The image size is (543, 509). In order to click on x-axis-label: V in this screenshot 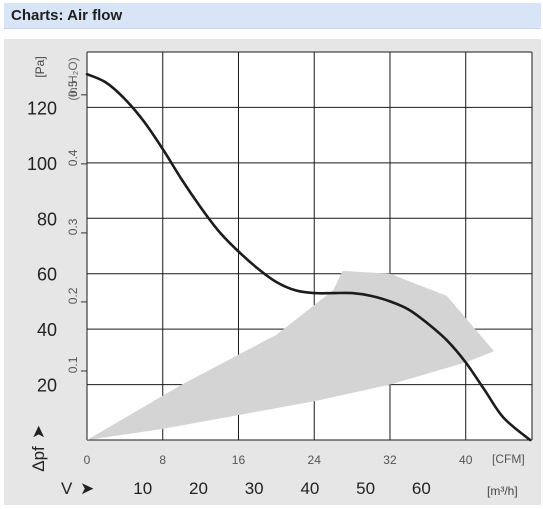, I will do `click(67, 488)`.